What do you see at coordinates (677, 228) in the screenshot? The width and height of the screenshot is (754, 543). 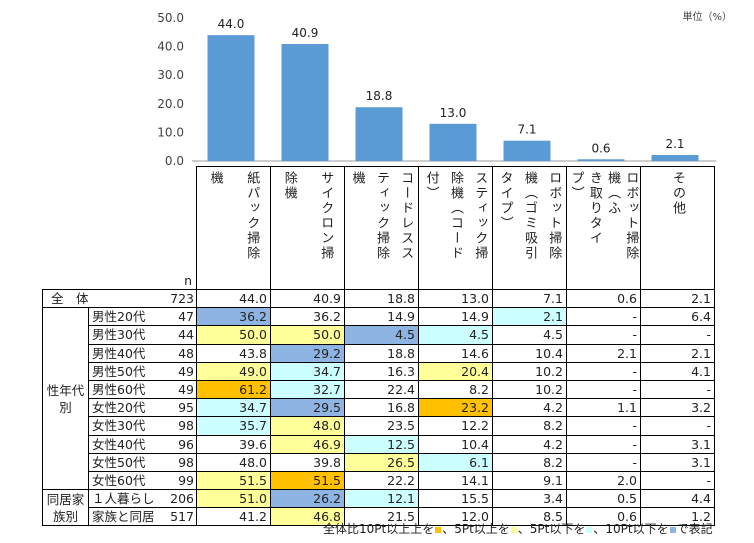 I see `column-header: その他` at bounding box center [677, 228].